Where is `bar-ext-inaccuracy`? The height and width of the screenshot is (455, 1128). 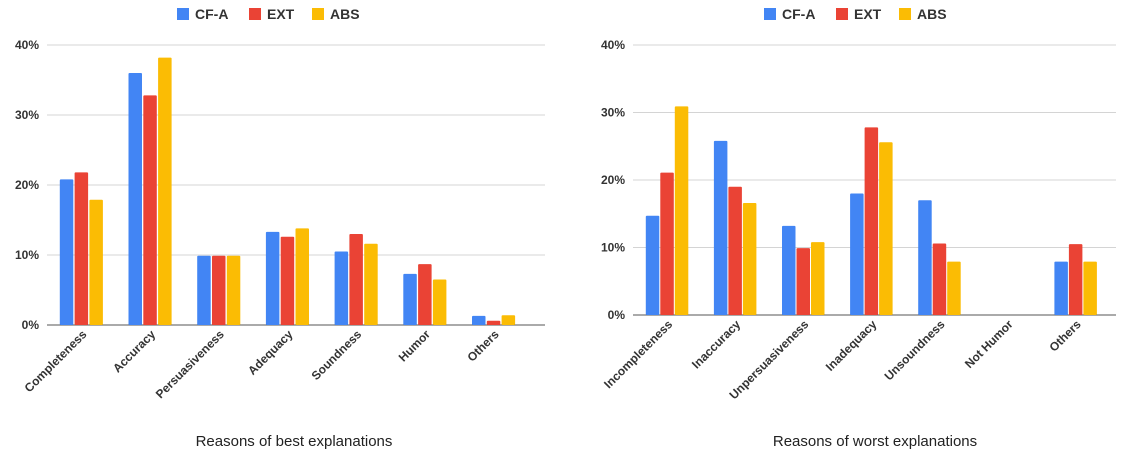
bar-ext-inaccuracy is located at coordinates (735, 250).